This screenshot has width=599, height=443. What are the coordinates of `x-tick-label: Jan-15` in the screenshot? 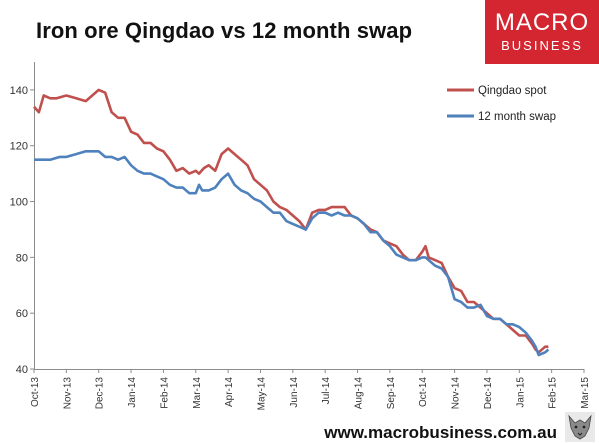 It's located at (520, 392).